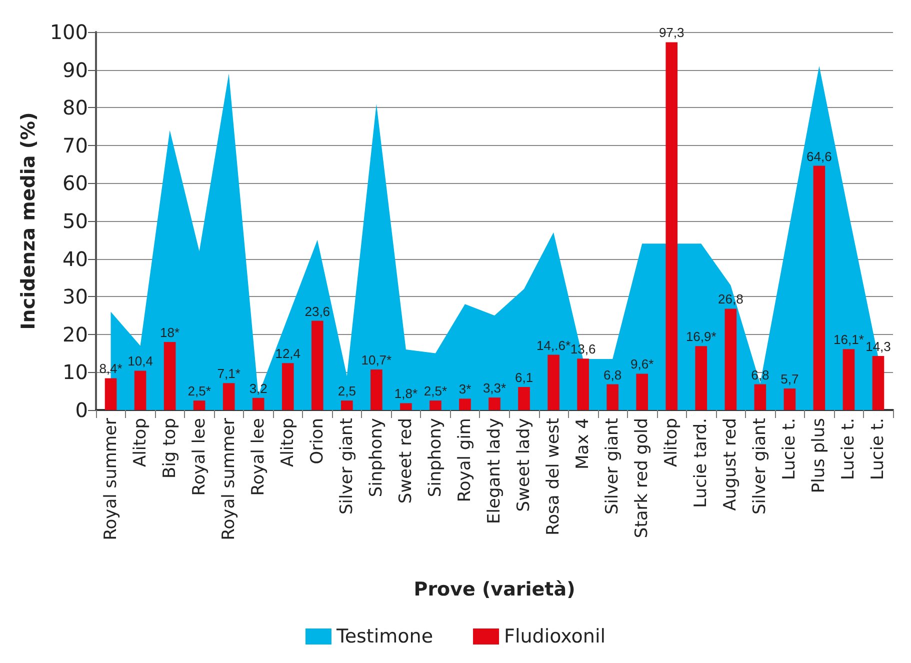 The width and height of the screenshot is (911, 663). I want to click on data-label: 2,5, so click(347, 391).